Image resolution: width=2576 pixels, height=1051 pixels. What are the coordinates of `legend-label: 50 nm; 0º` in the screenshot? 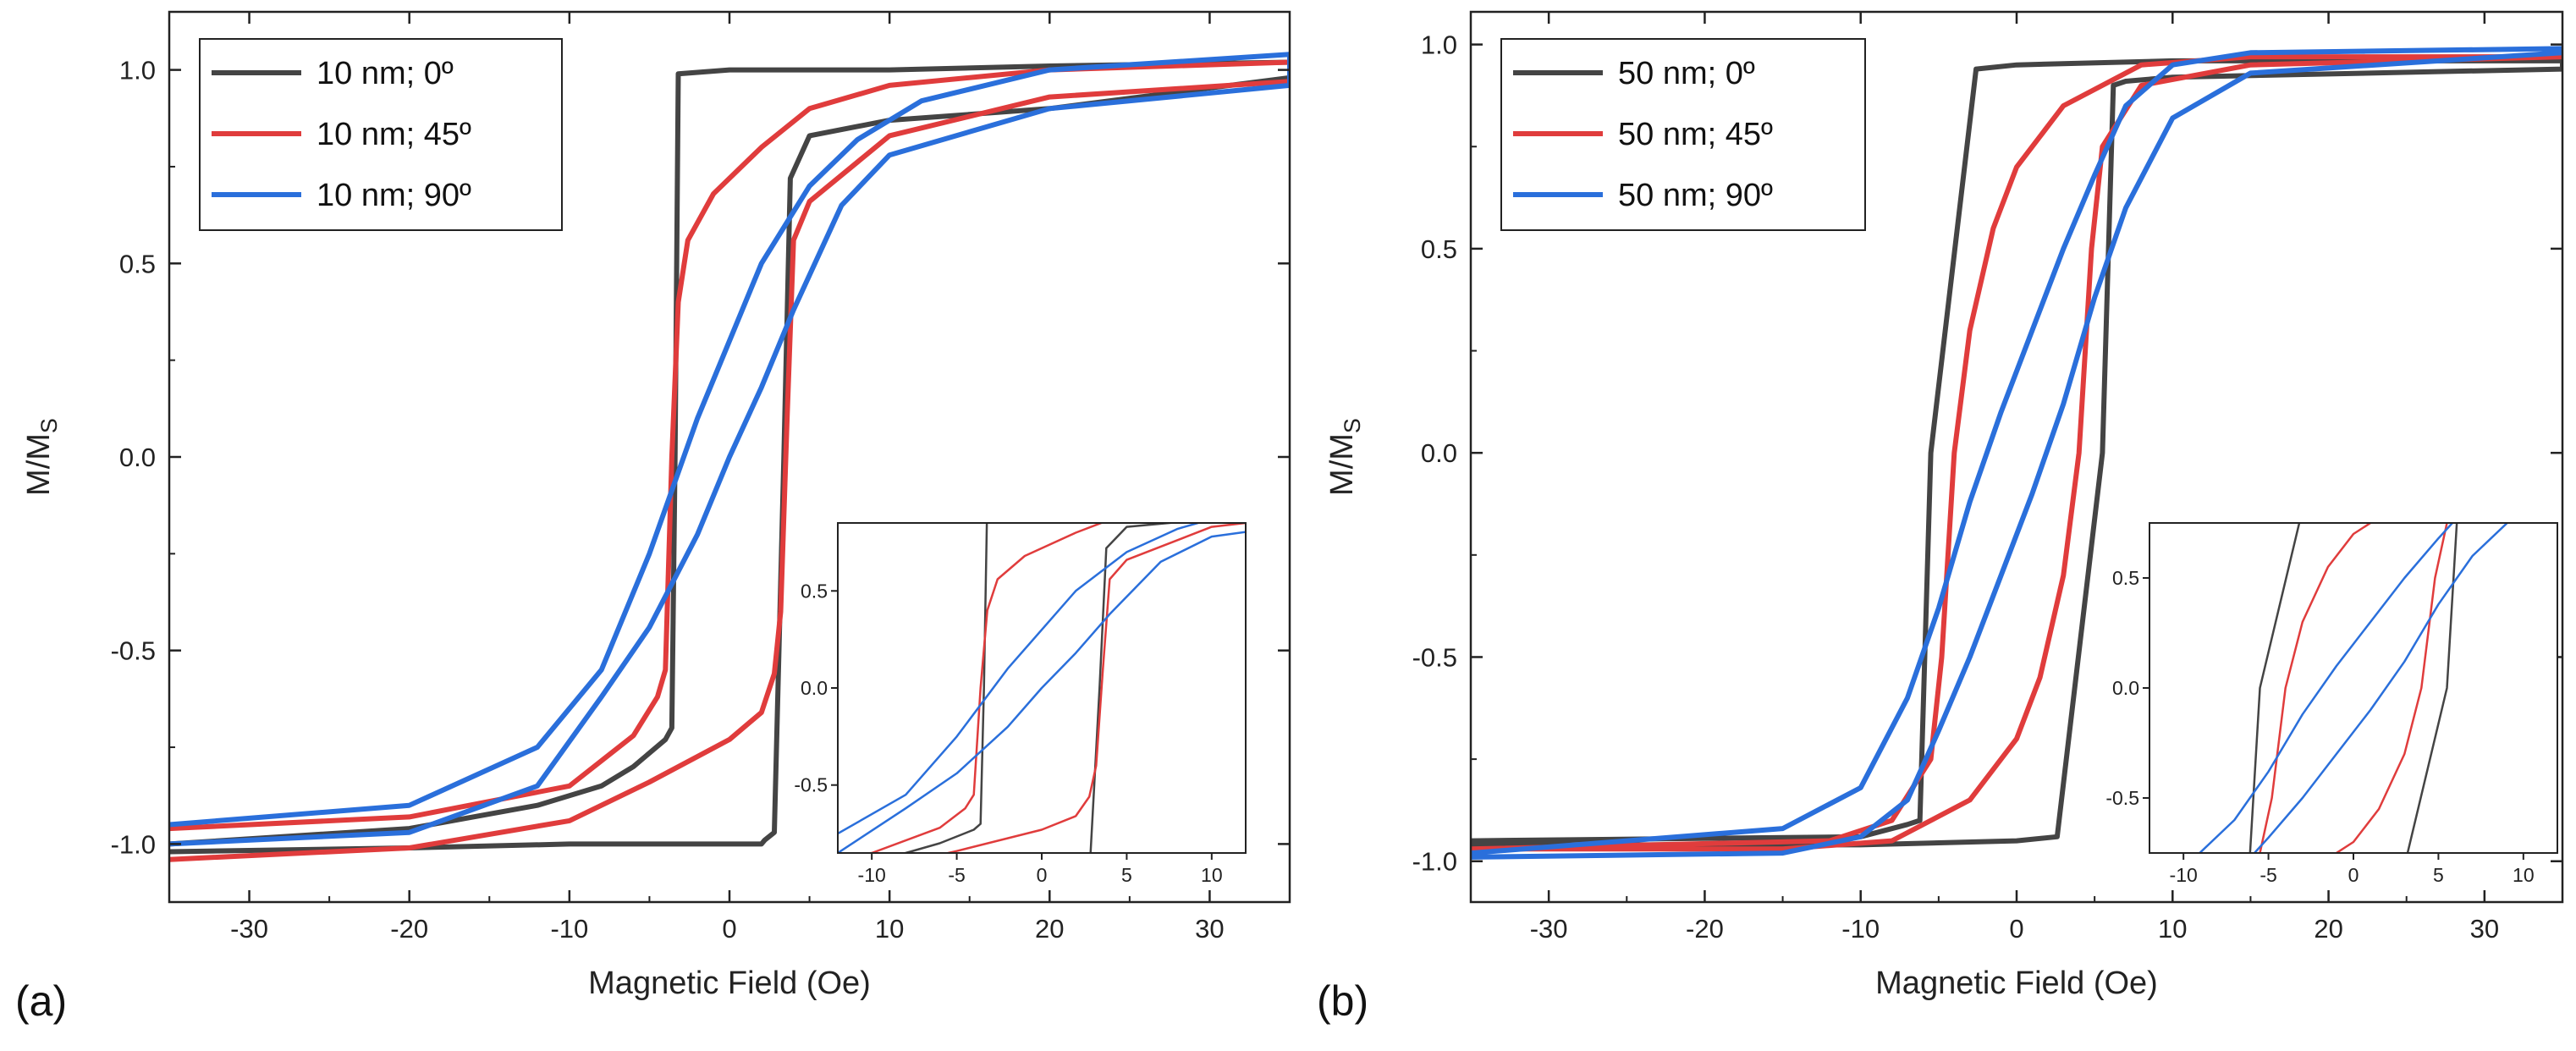 It's located at (1686, 73).